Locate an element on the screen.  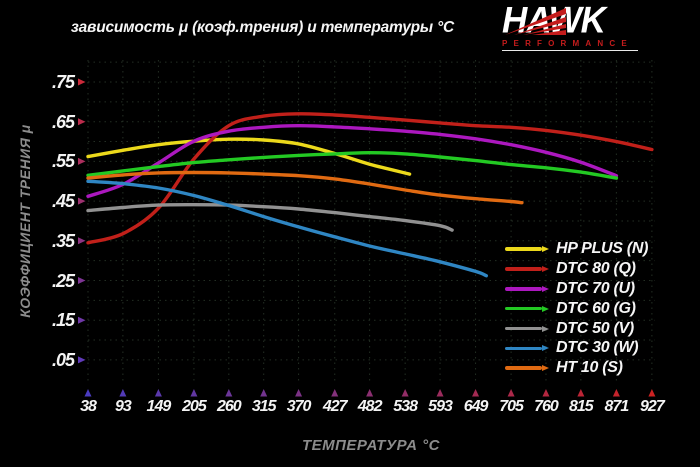
x-tick-205: 205 is located at coordinates (194, 406).